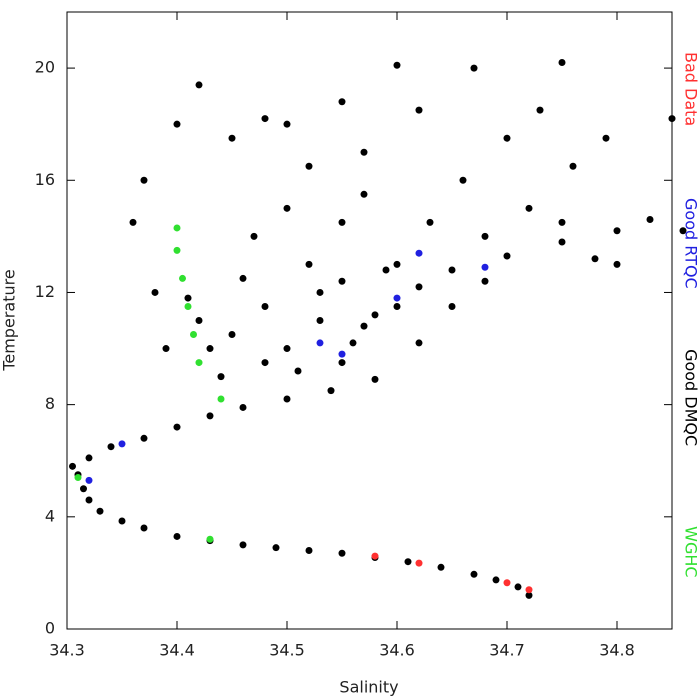 The height and width of the screenshot is (700, 700). Describe the element at coordinates (50, 628) in the screenshot. I see `y-tick-label: 0` at that location.